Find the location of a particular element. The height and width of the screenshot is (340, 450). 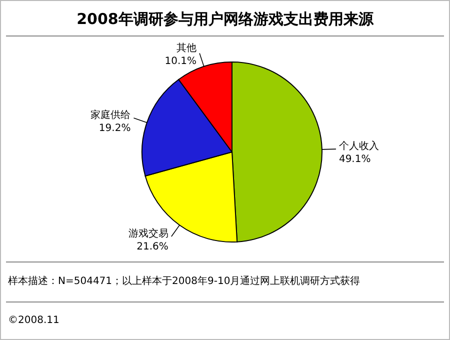

slice-label: 其他 is located at coordinates (186, 48).